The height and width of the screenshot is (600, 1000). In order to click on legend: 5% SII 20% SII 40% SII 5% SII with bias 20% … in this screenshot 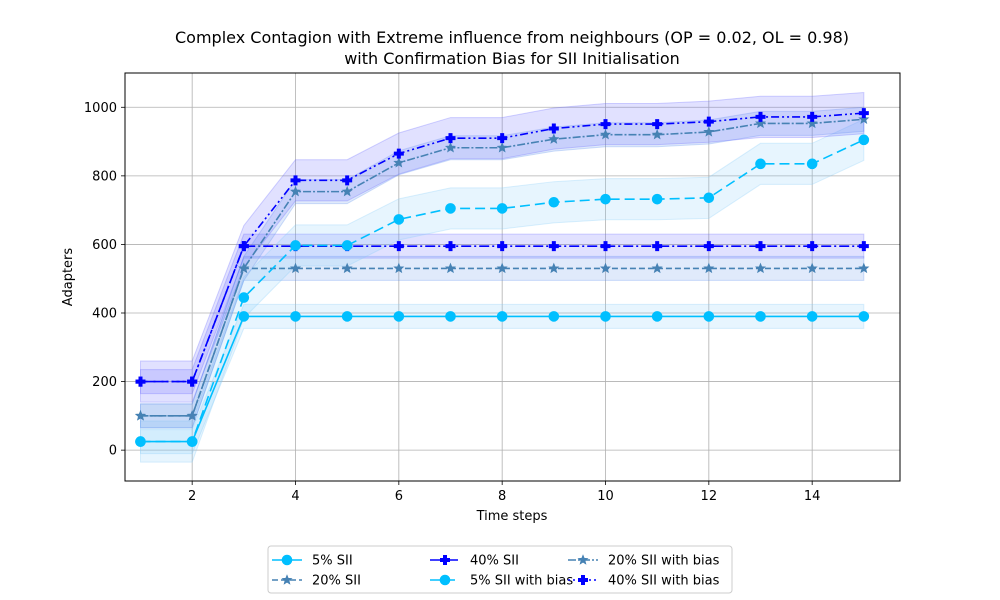, I will do `click(500, 569)`.